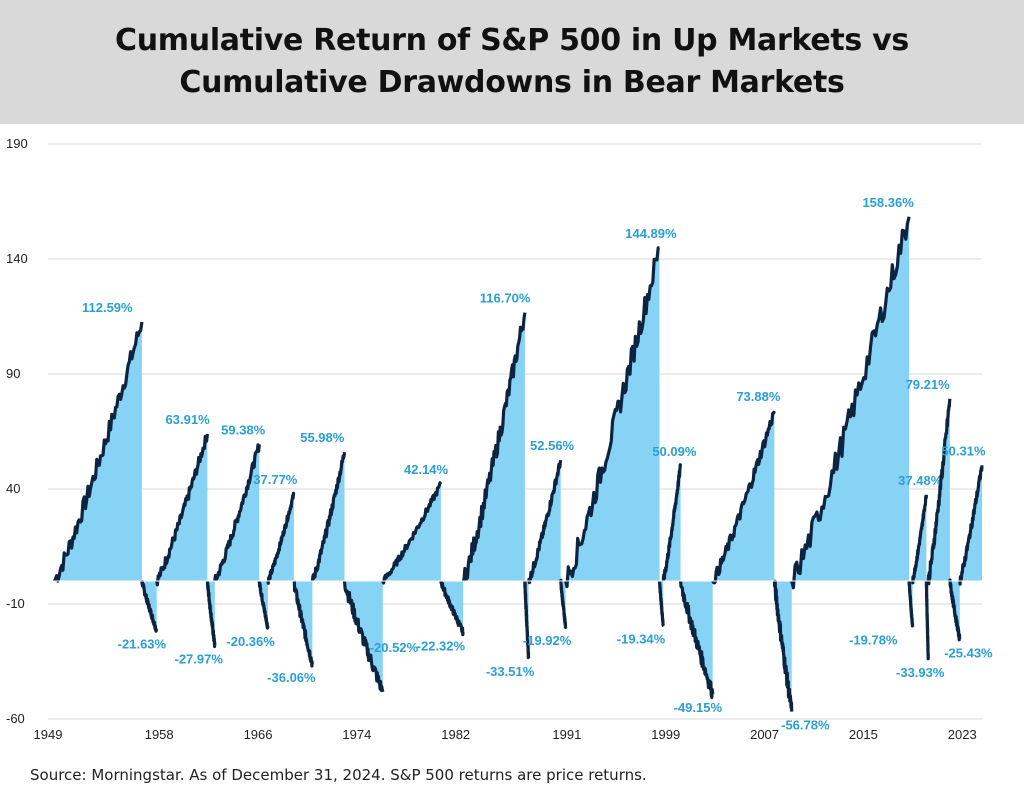 The image size is (1024, 802). Describe the element at coordinates (291, 677) in the screenshot. I see `data-label: -36.06%` at that location.